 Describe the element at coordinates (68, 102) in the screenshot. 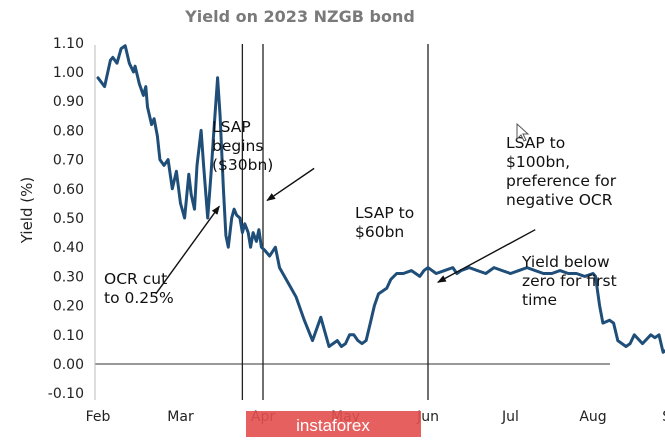

I see `y-tick-label: 0.90` at that location.